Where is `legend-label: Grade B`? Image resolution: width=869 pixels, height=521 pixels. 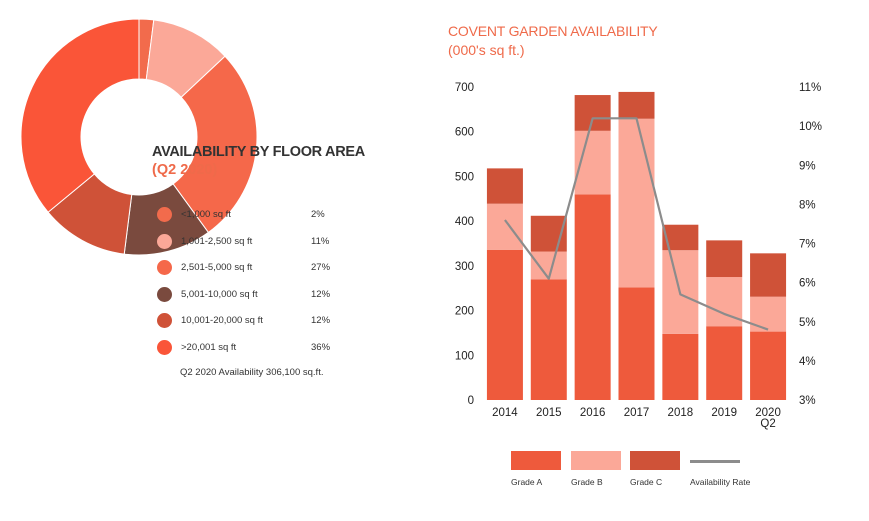 legend-label: Grade B is located at coordinates (587, 482).